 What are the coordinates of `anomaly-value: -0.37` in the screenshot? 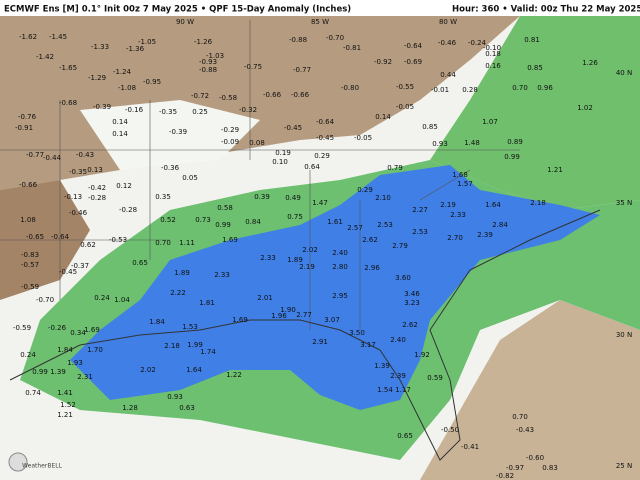 It's located at (80, 266).